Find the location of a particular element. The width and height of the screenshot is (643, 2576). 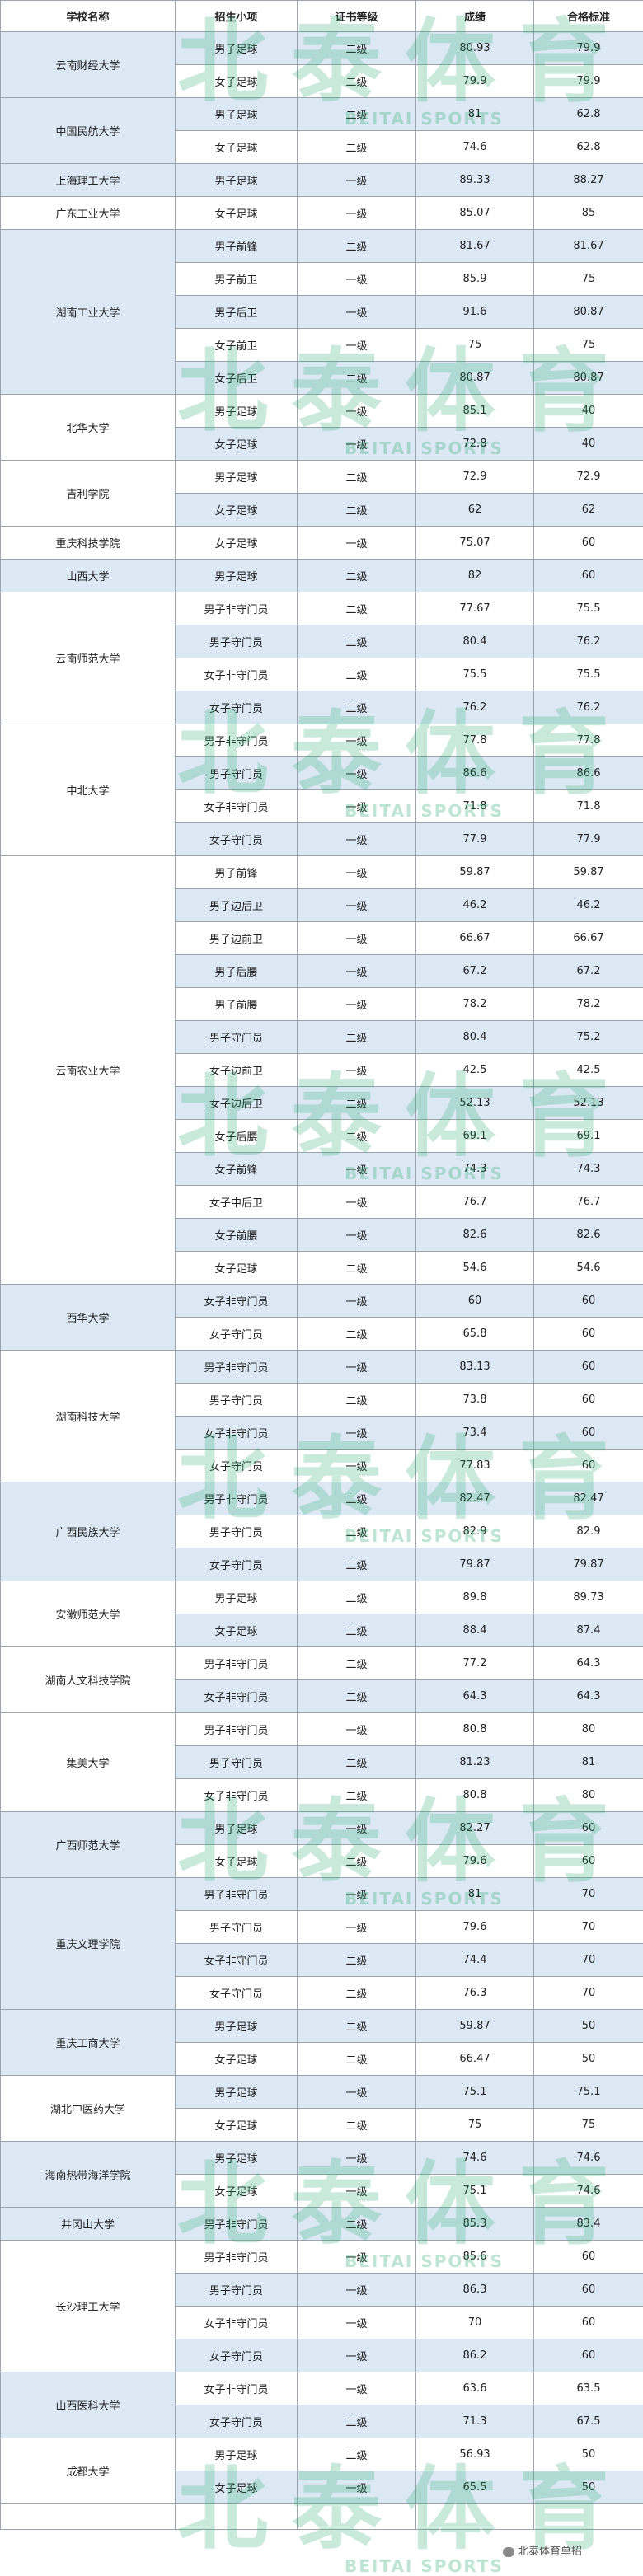

standard-cell: 81.67 is located at coordinates (588, 246).